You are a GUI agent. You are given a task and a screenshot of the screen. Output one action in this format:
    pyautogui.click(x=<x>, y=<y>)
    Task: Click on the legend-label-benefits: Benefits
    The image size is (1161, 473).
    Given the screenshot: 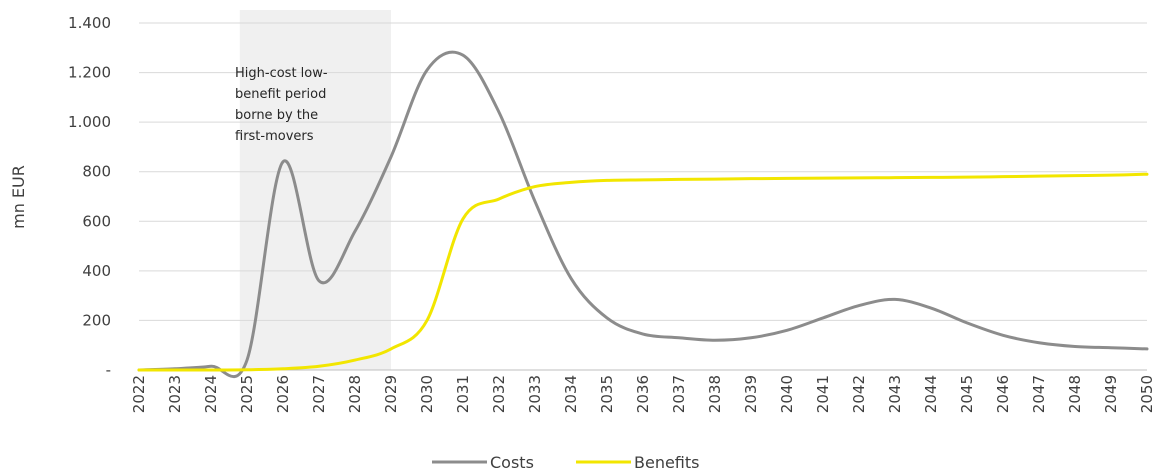 What is the action you would take?
    pyautogui.click(x=667, y=462)
    